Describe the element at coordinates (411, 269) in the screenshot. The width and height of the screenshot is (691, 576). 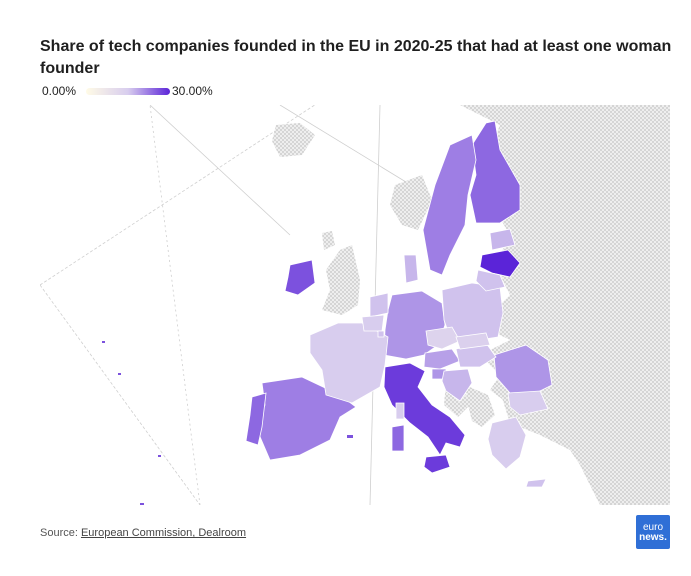
I see `country-denmark` at that location.